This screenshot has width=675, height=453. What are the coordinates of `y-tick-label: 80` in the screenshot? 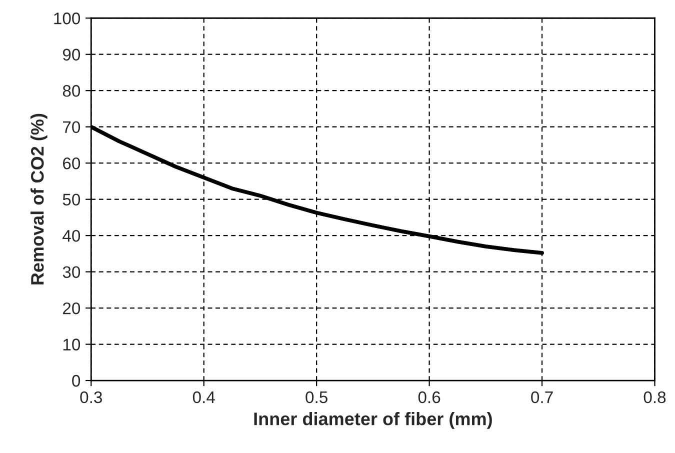 It's located at (71, 91).